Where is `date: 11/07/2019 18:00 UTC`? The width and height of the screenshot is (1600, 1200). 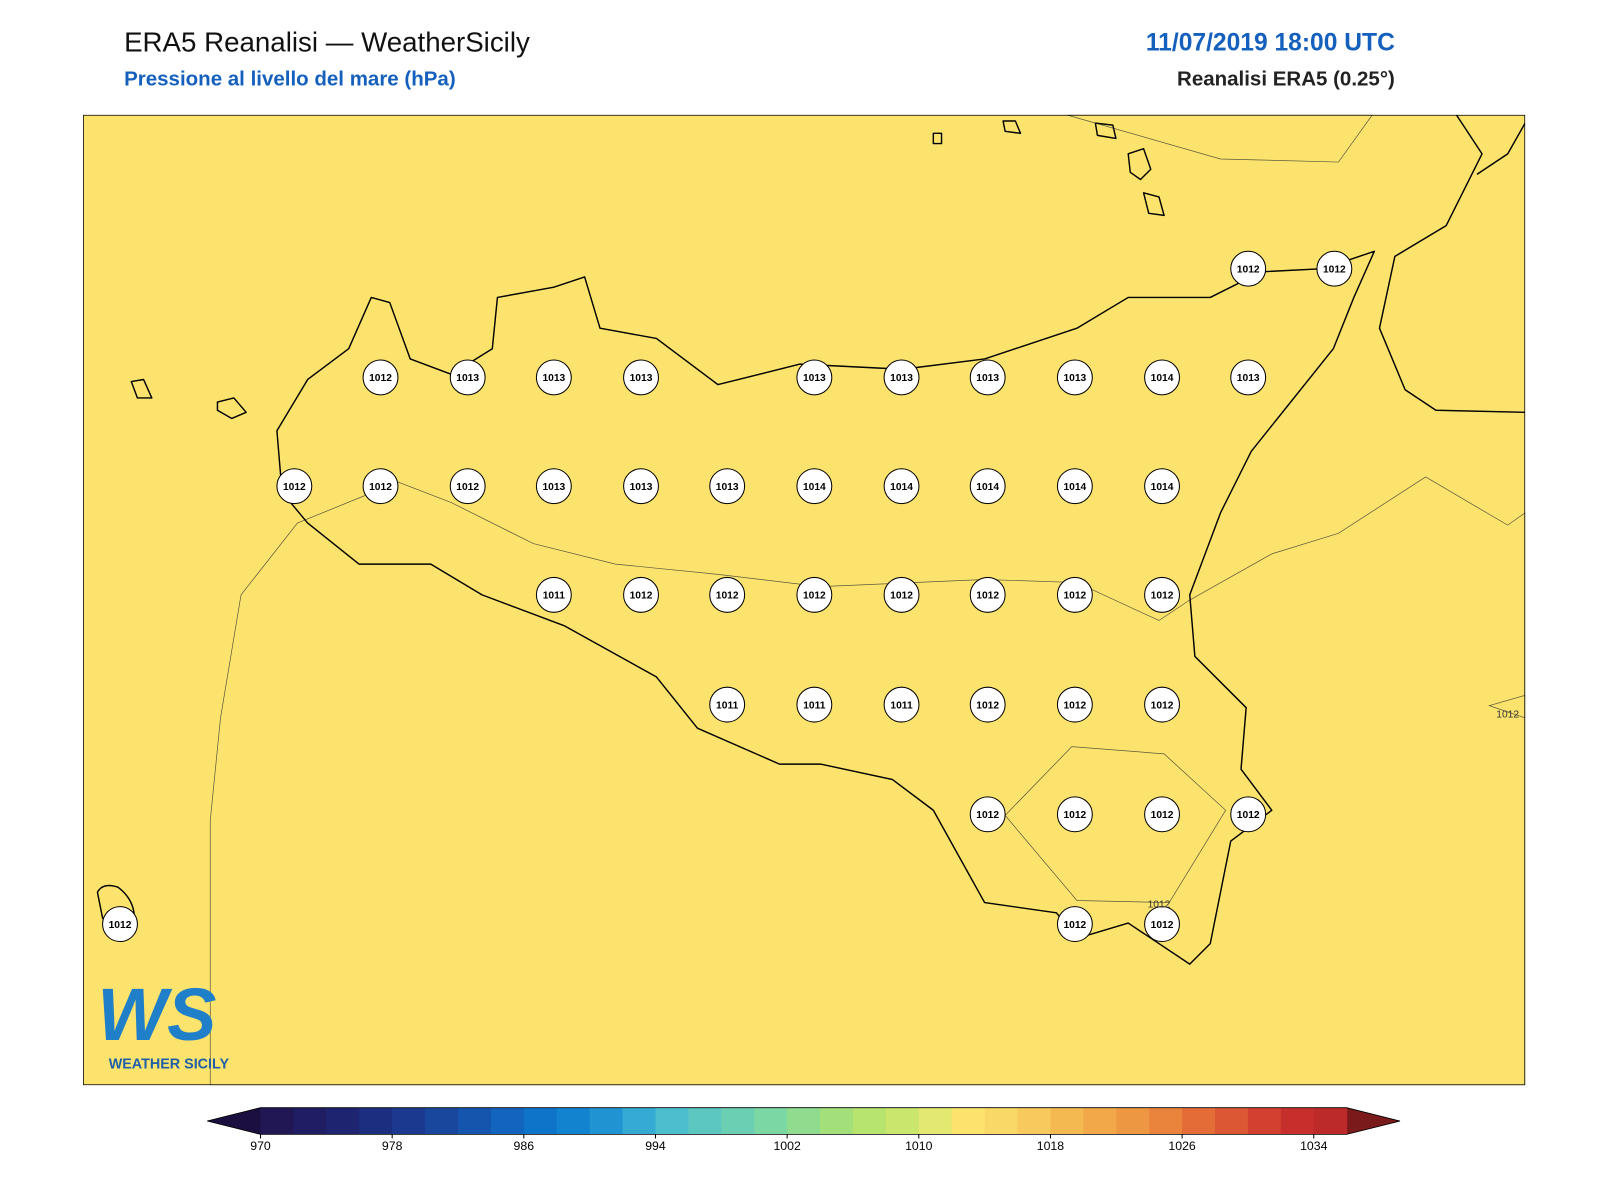
date: 11/07/2019 18:00 UTC is located at coordinates (1270, 43).